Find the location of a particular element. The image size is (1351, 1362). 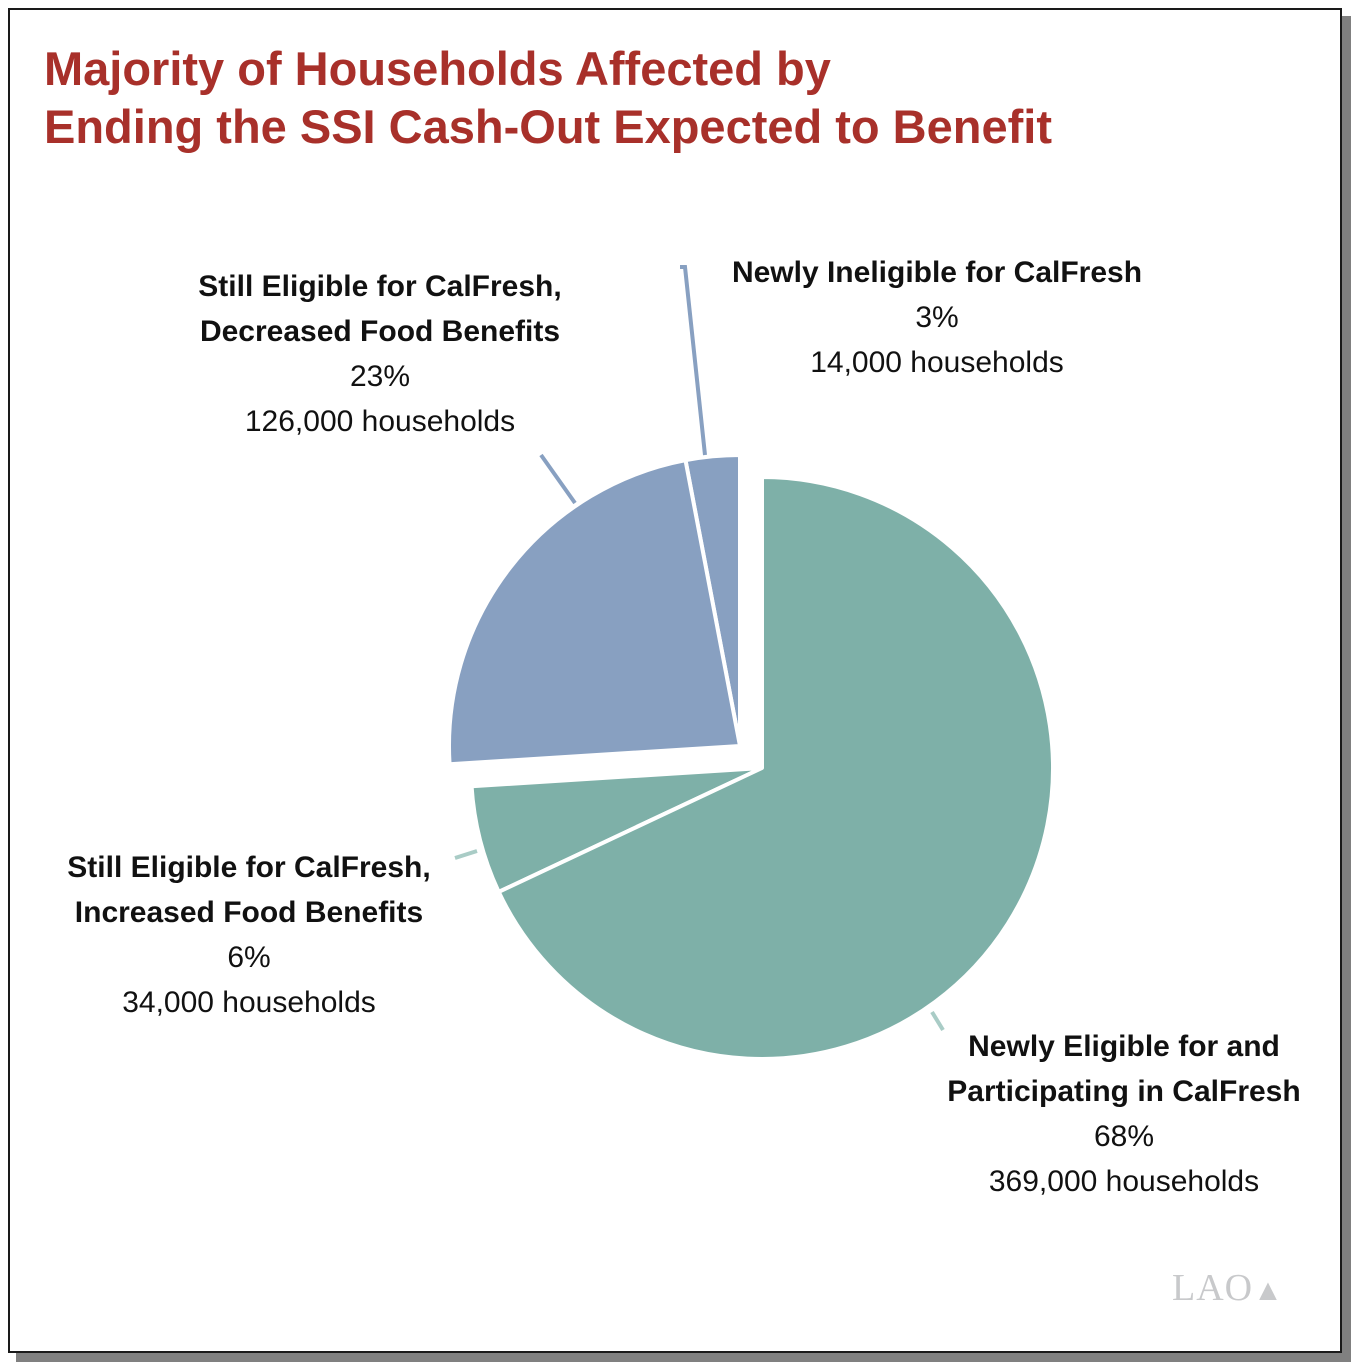

slice-percent: 68% is located at coordinates (1124, 1136).